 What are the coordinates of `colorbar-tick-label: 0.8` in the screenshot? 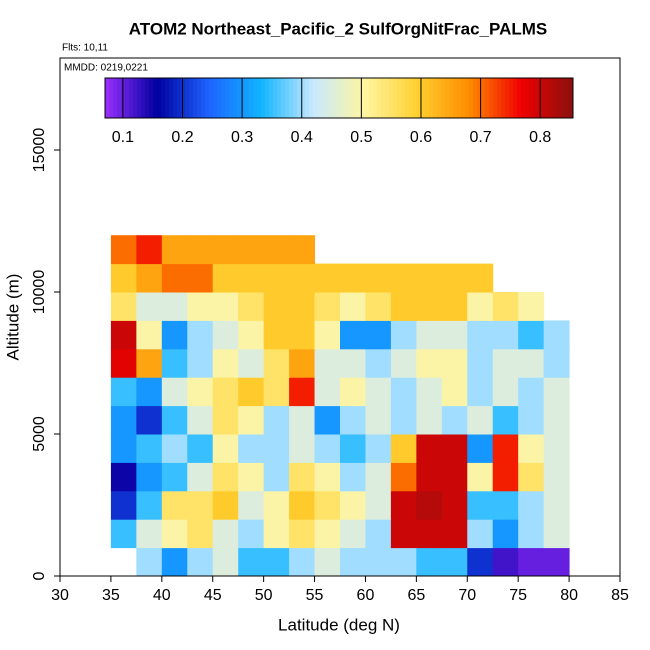 It's located at (540, 137).